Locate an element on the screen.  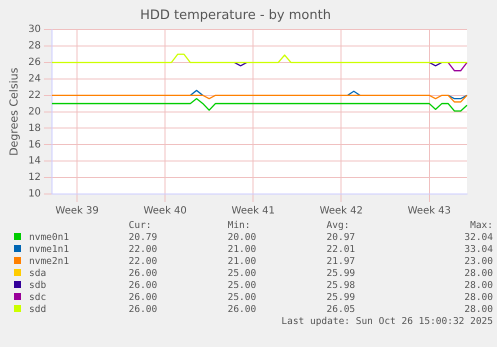
text: 25.98 is located at coordinates (341, 286).